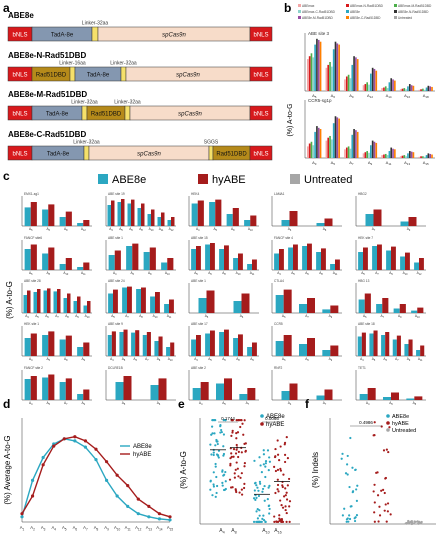 The height and width of the screenshot is (550, 441). Describe the element at coordinates (170, 528) in the screenshot. I see `x-tick-label: A15` at that location.